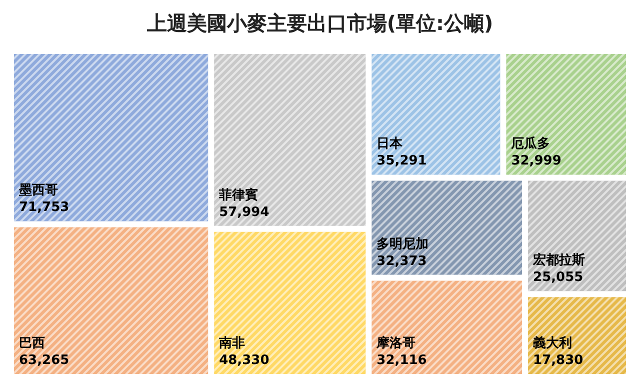 This screenshot has height=386, width=640. Describe the element at coordinates (320, 23) in the screenshot. I see `text: 上週美國小麥主要出口市場(單位:公噸)` at that location.